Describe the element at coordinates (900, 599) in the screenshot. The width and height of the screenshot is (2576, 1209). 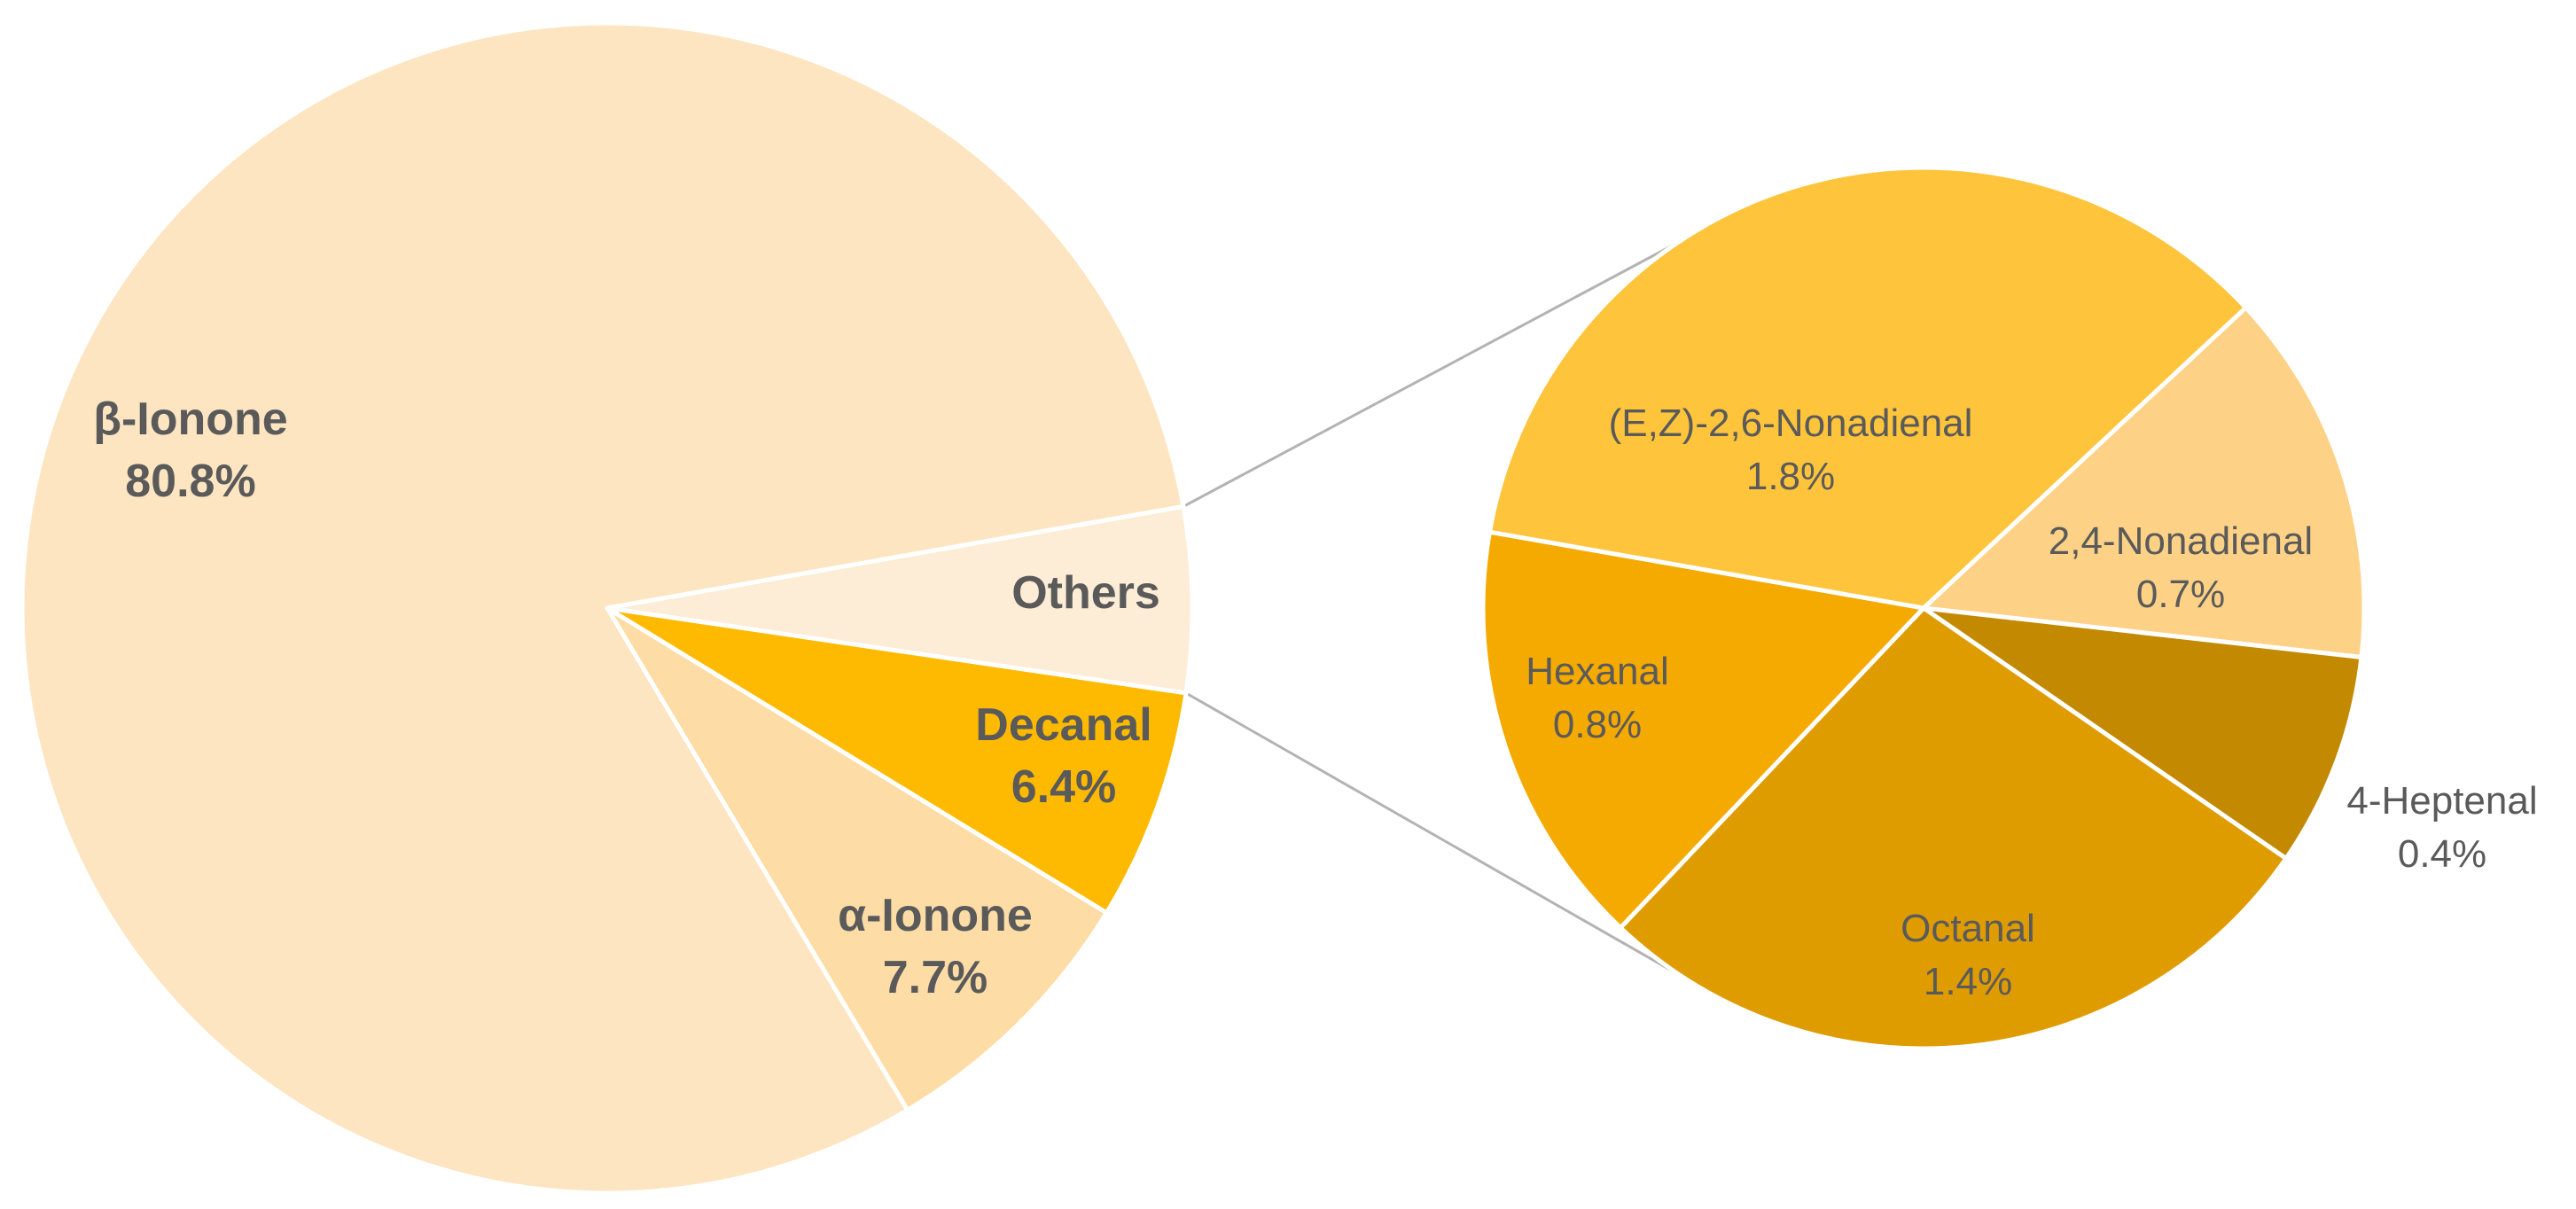
I see `main-slice-others` at that location.